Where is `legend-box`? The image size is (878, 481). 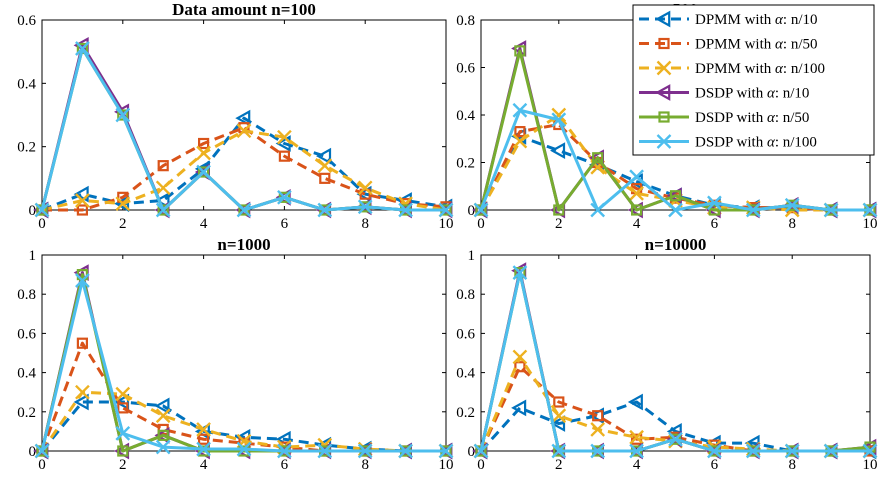
legend-box is located at coordinates (753, 80).